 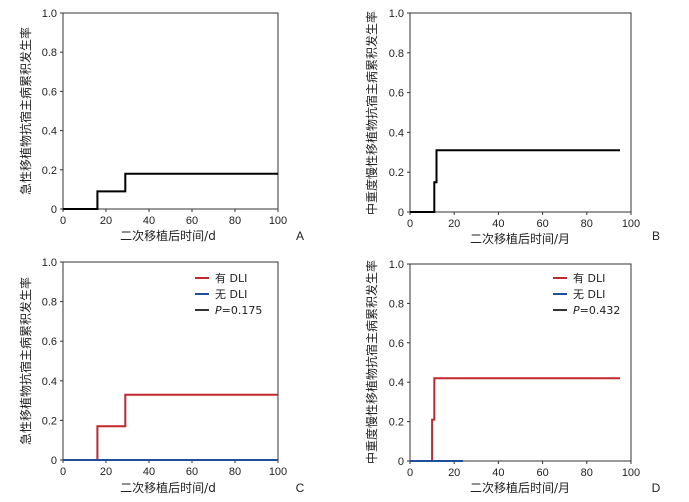 What do you see at coordinates (656, 236) in the screenshot?
I see `panel-label: B` at bounding box center [656, 236].